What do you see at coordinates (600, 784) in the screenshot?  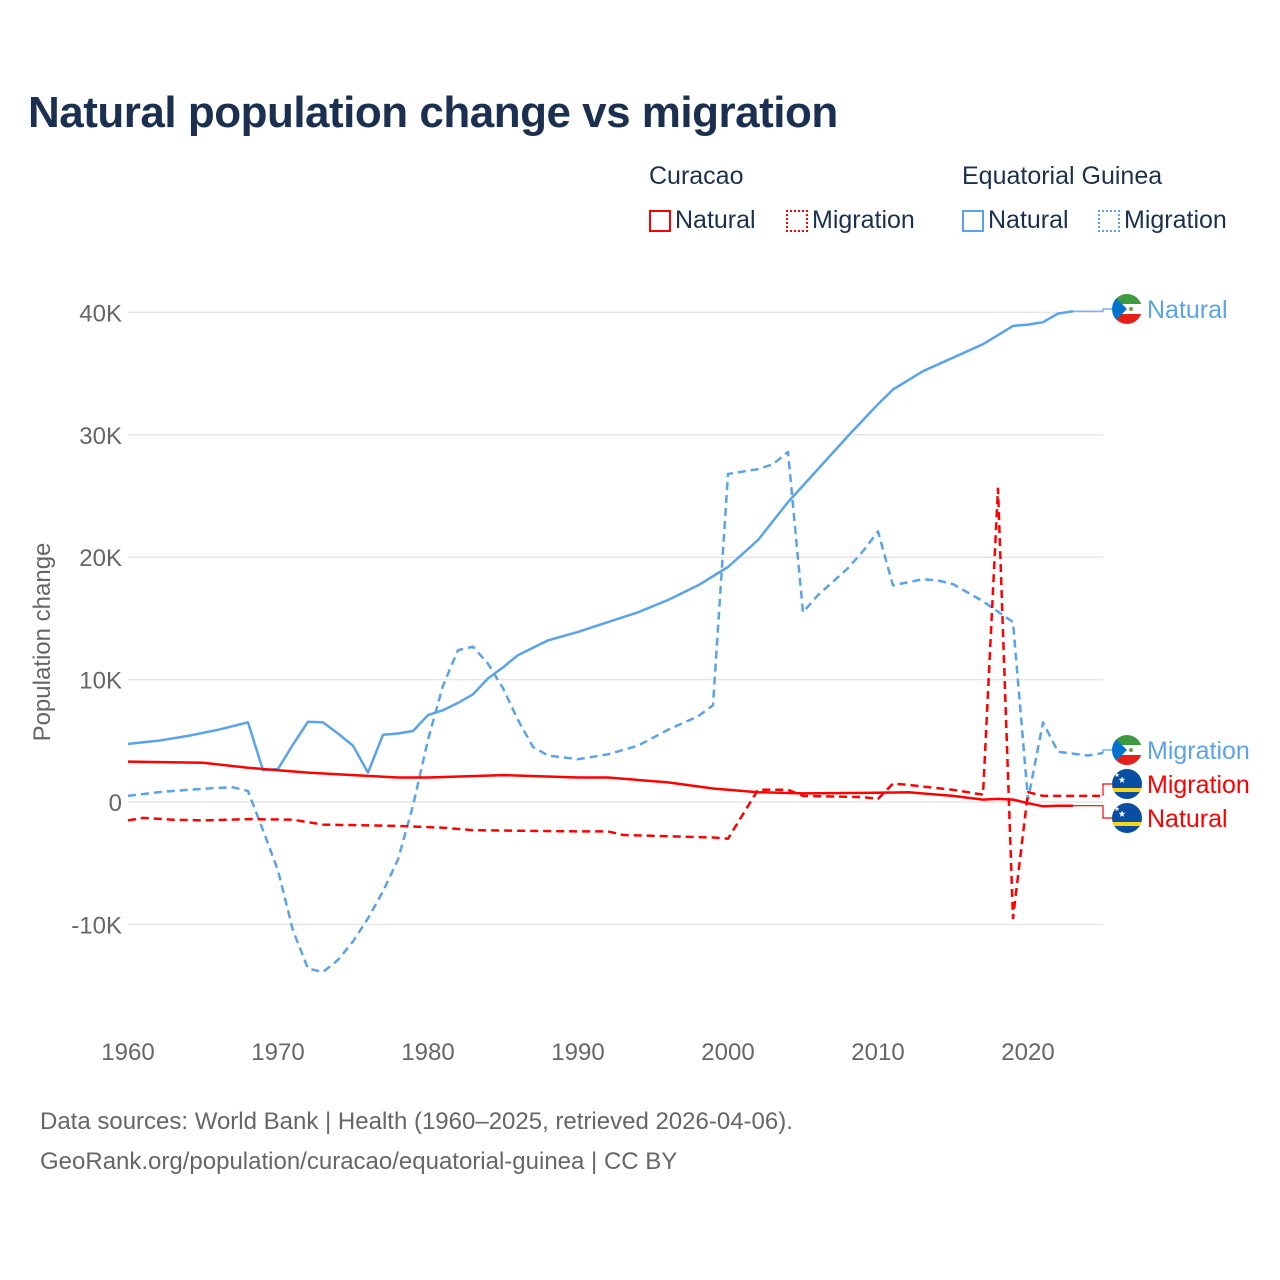 I see `series-line-curacao-natural` at bounding box center [600, 784].